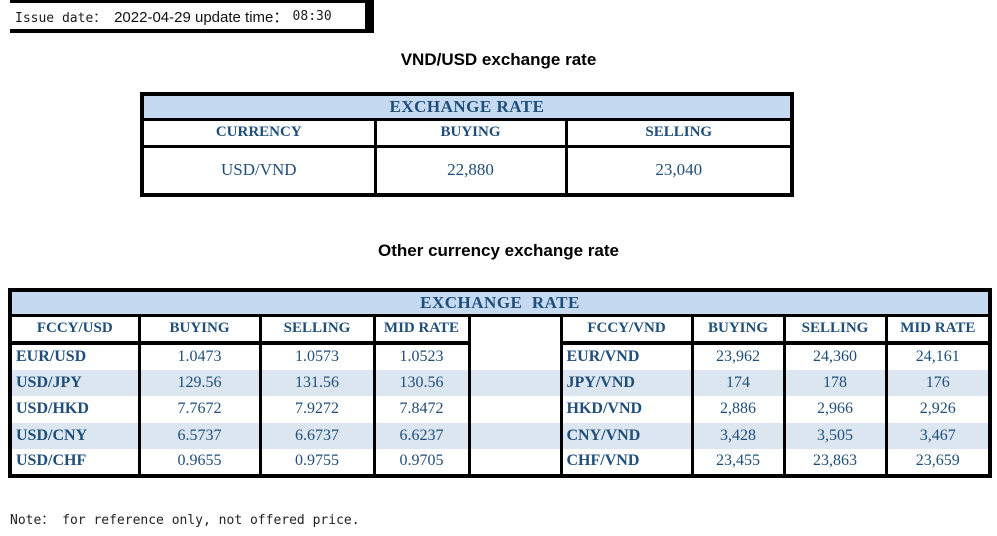  I want to click on midrate-value: 130.56, so click(421, 382).